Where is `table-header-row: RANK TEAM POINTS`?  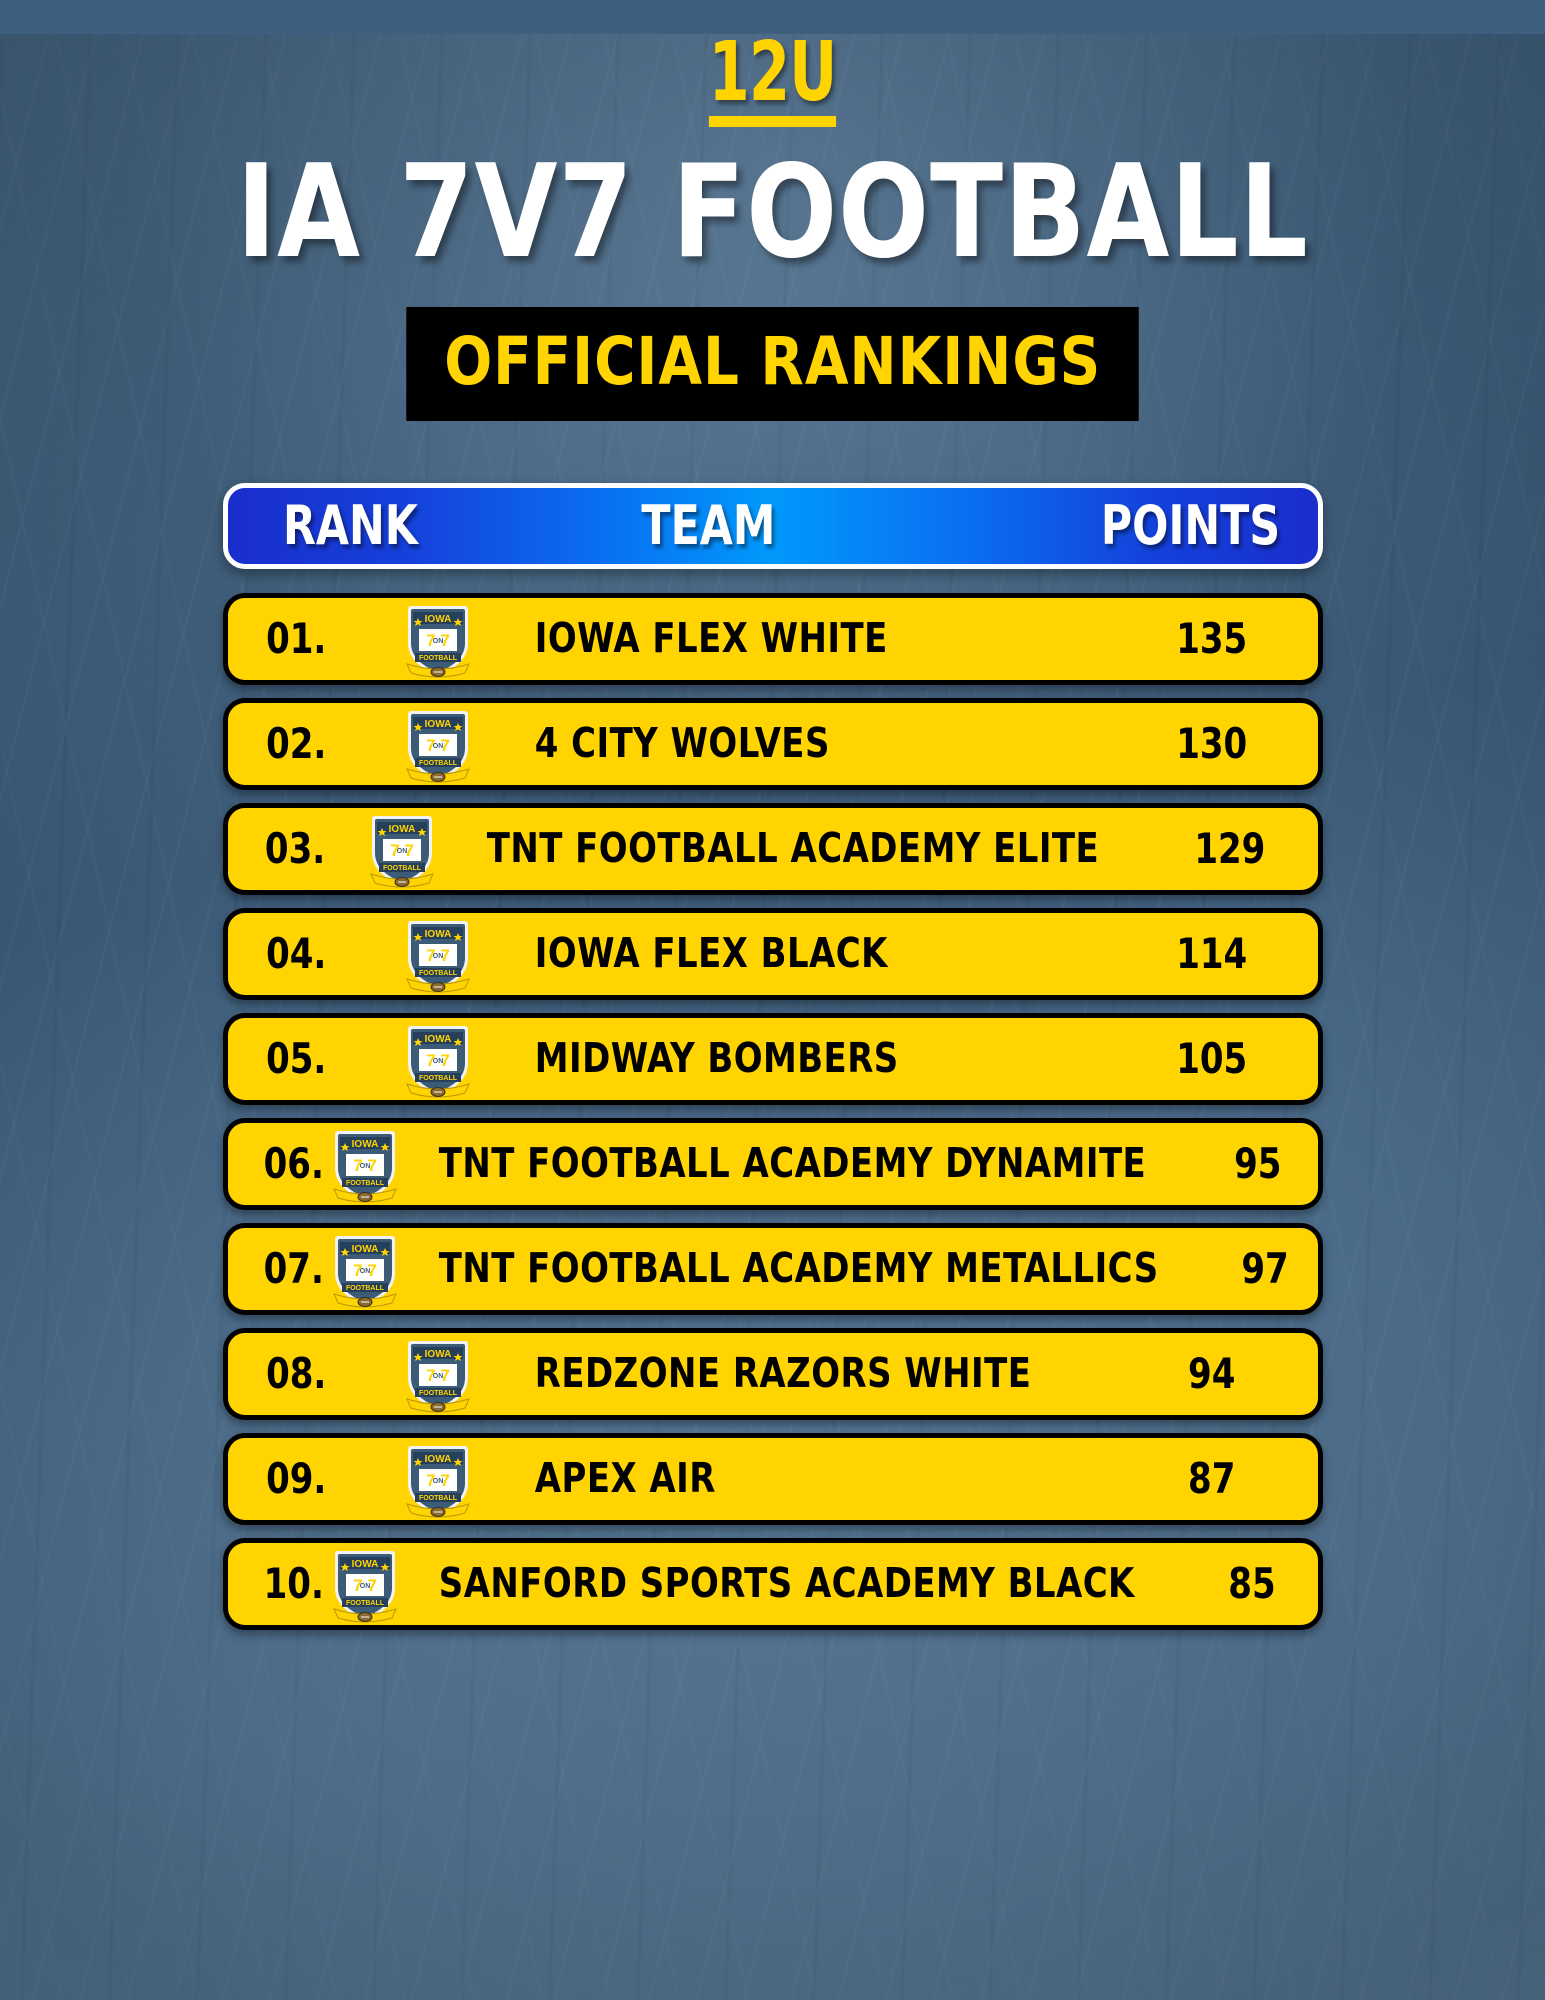 table-header-row: RANK TEAM POINTS is located at coordinates (772, 525).